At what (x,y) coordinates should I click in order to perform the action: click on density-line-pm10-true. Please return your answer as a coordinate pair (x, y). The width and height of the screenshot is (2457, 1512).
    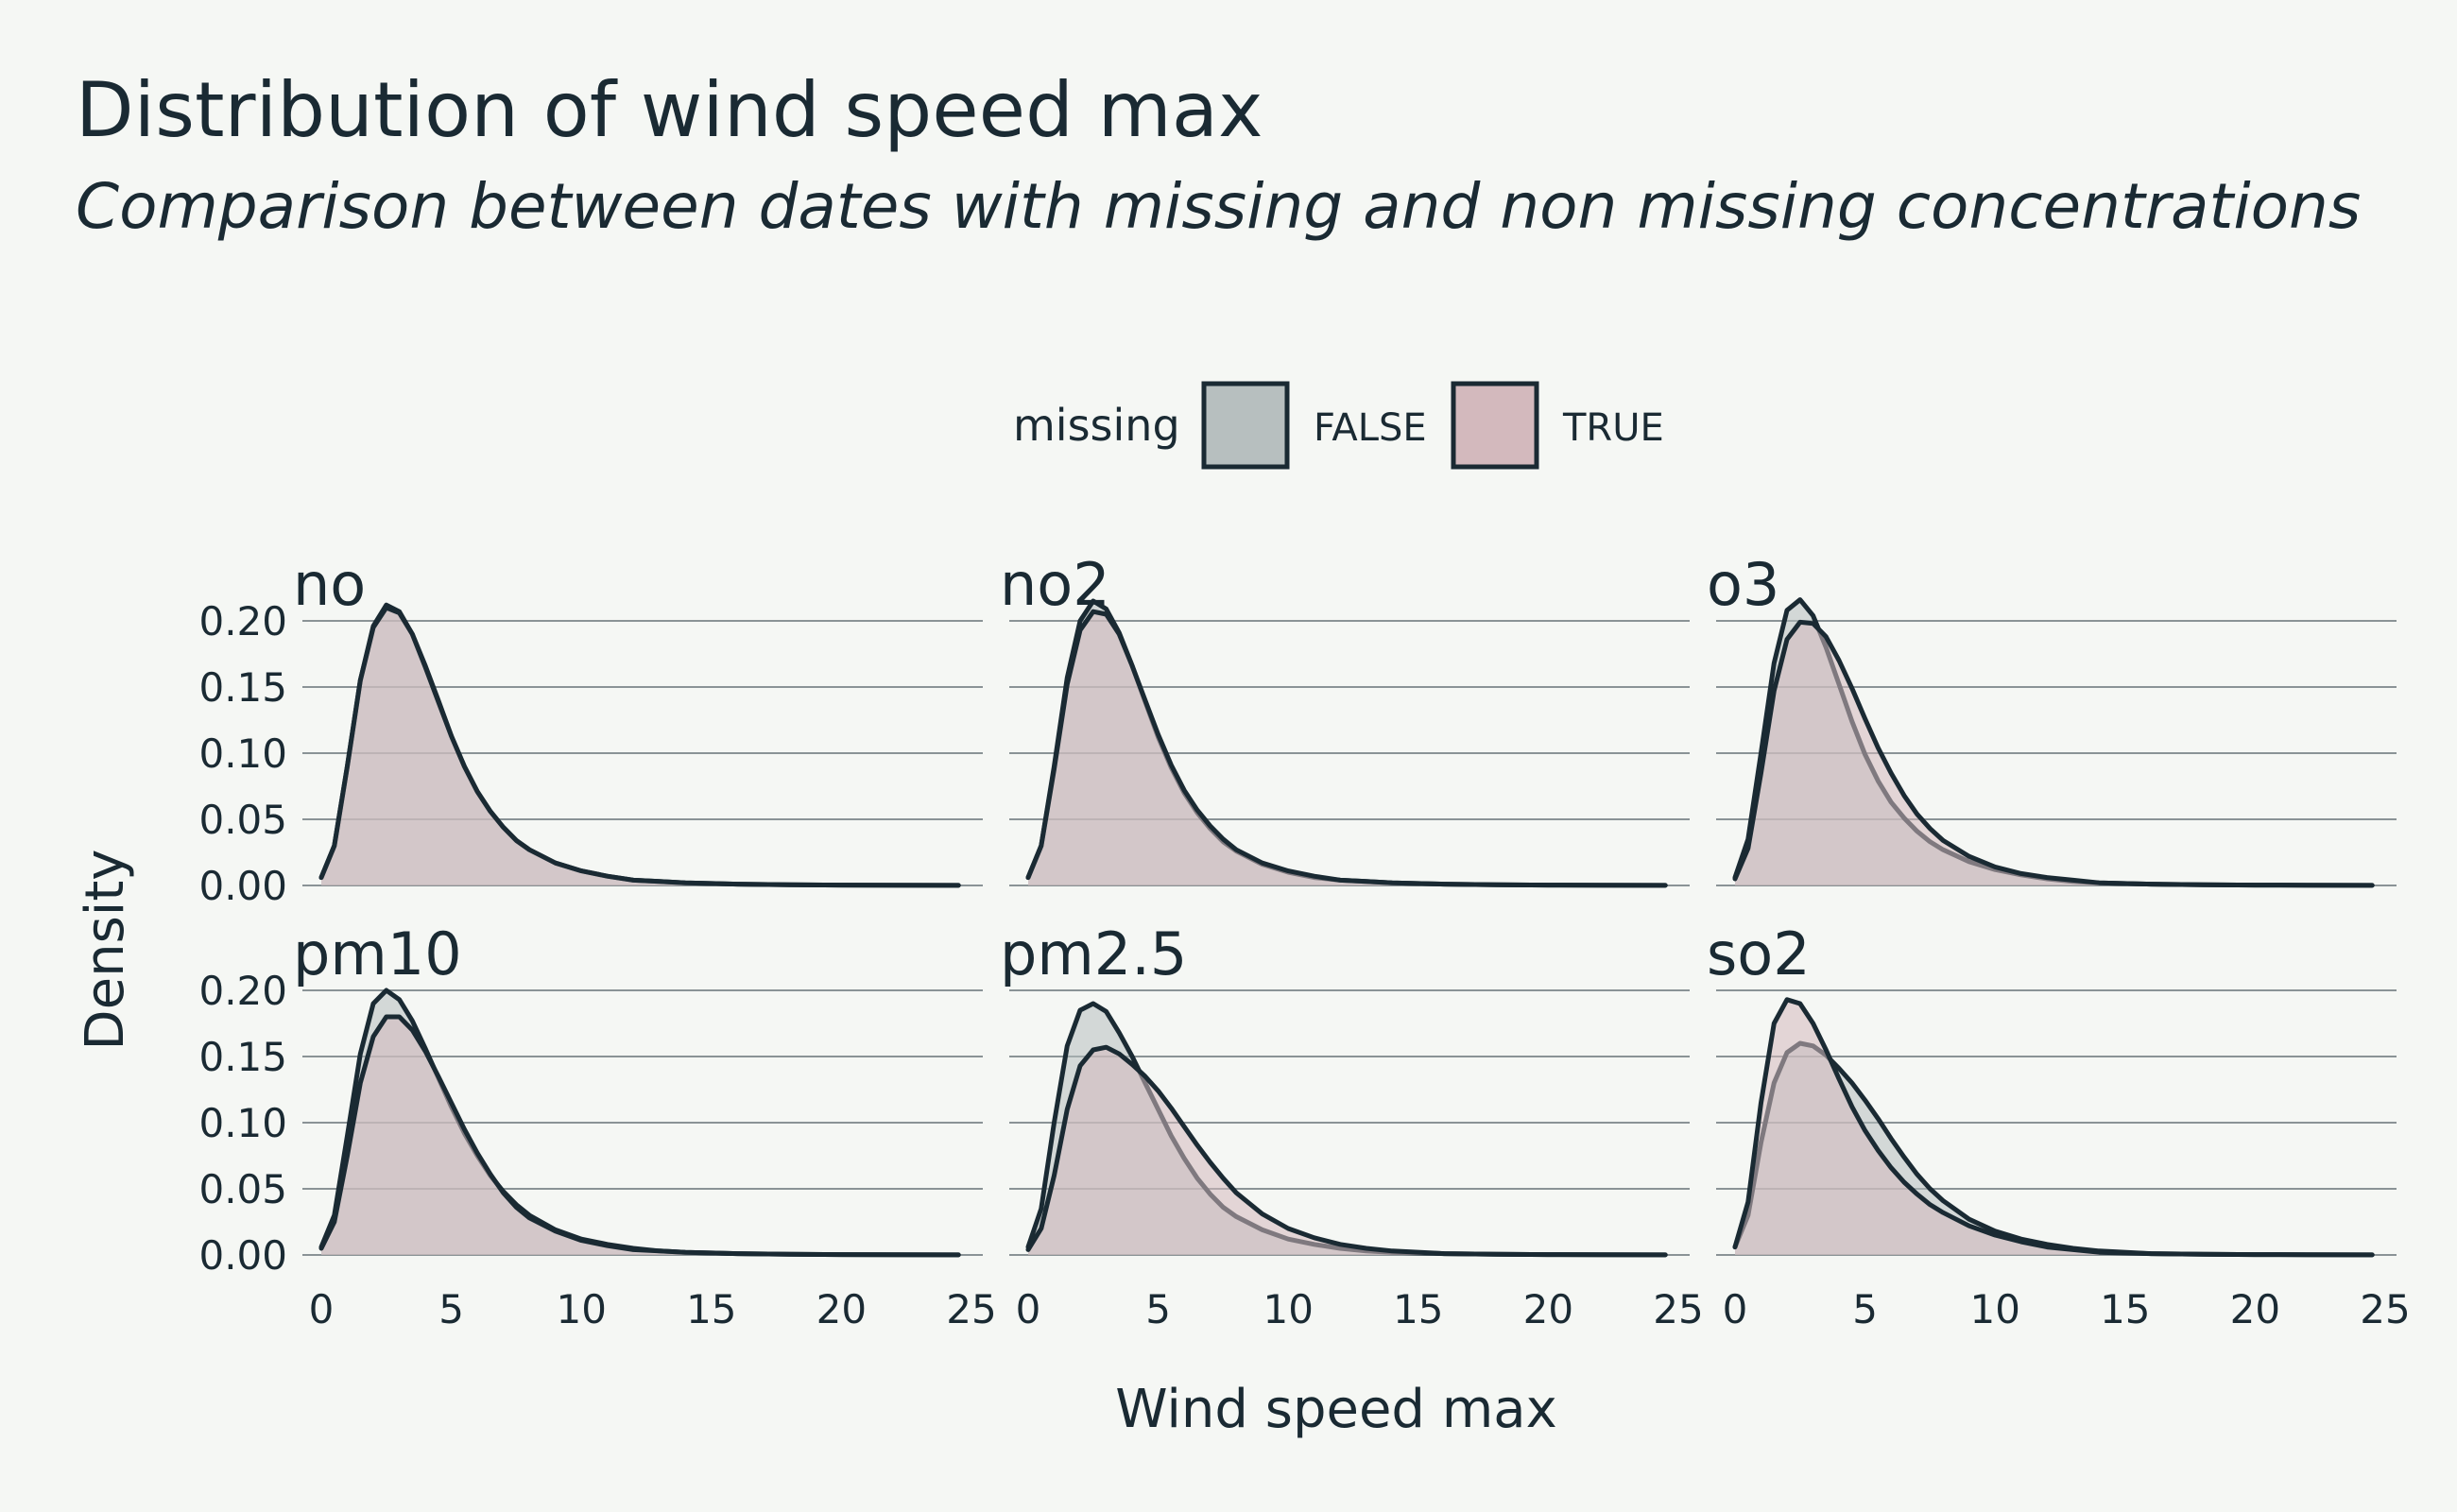
    Looking at the image, I should click on (639, 1136).